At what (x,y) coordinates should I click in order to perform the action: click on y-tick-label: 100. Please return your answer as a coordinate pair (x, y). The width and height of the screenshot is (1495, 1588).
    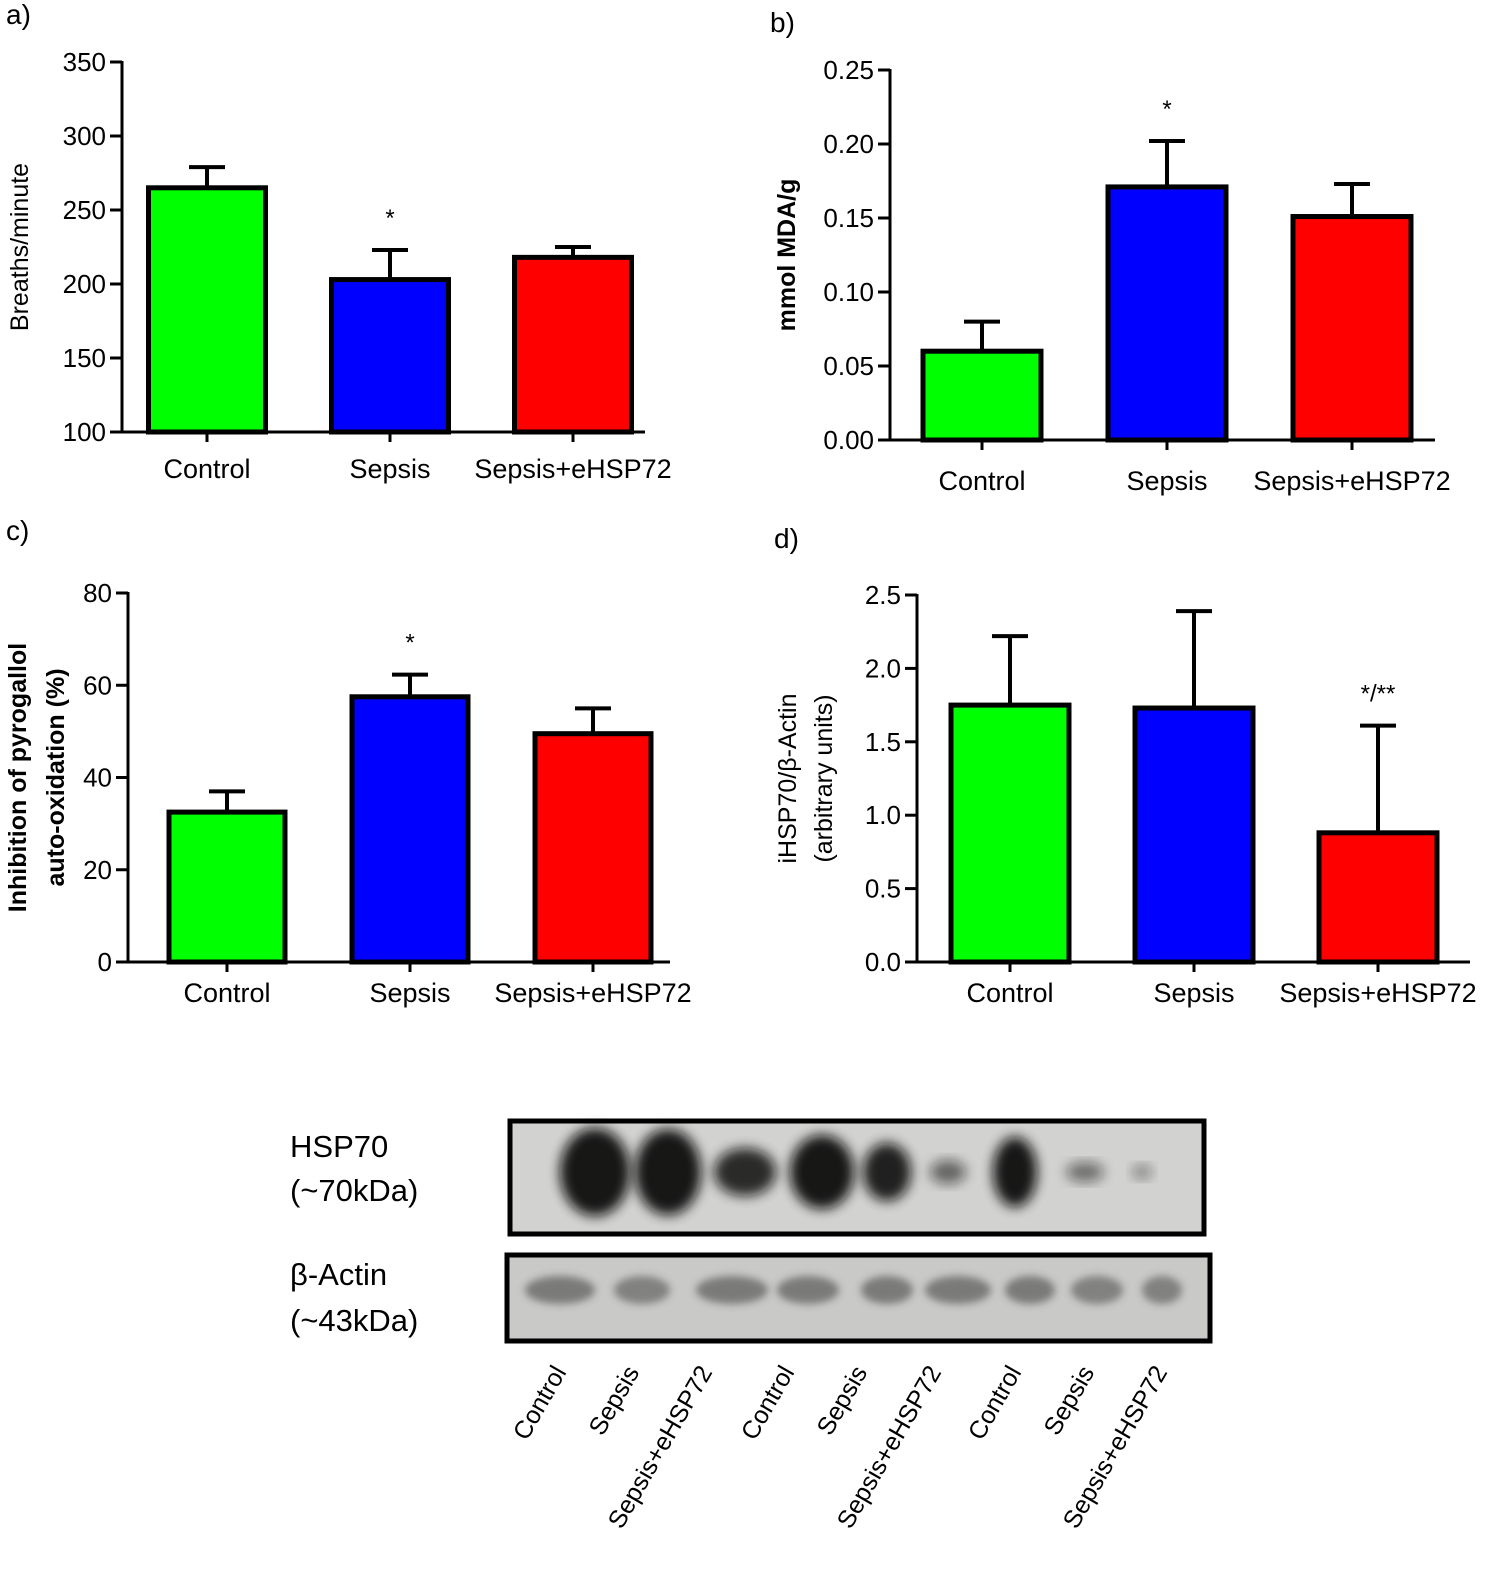
    Looking at the image, I should click on (84, 432).